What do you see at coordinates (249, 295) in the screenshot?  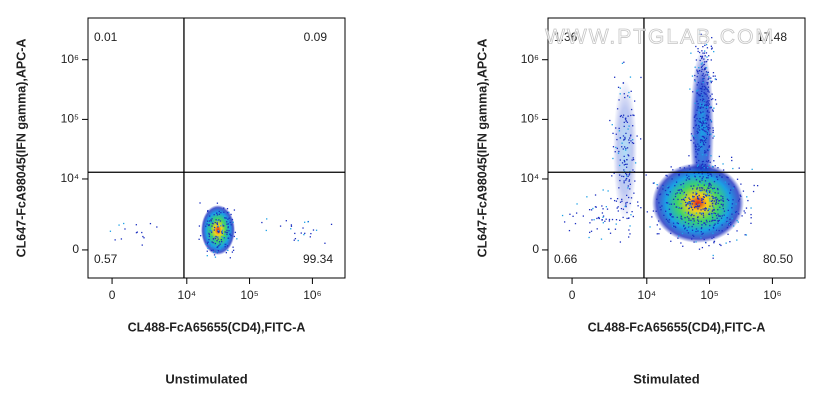 I see `x-tick-label: 10⁵` at bounding box center [249, 295].